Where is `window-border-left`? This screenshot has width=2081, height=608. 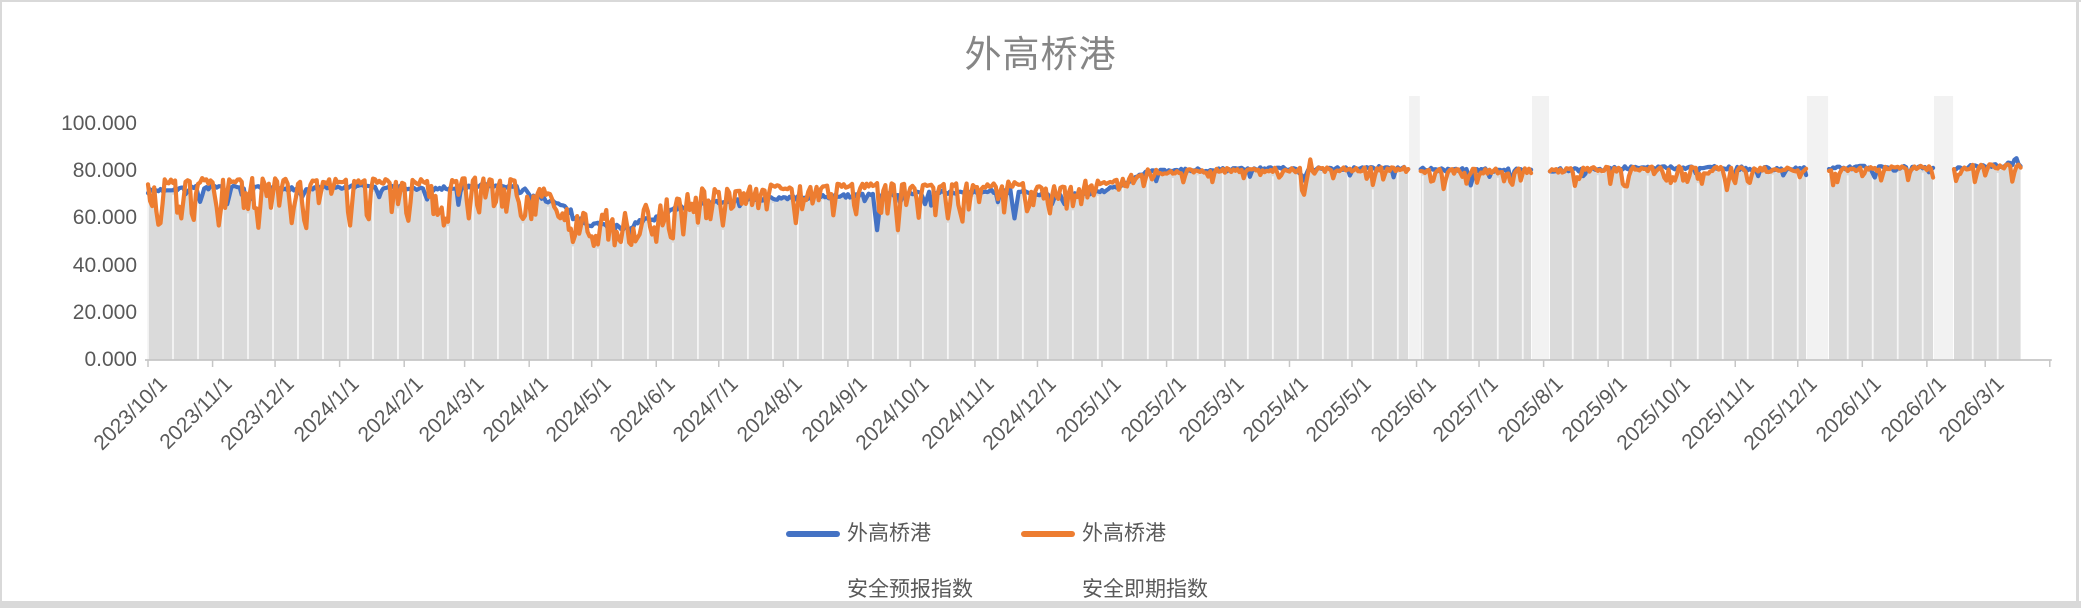
window-border-left is located at coordinates (1, 304).